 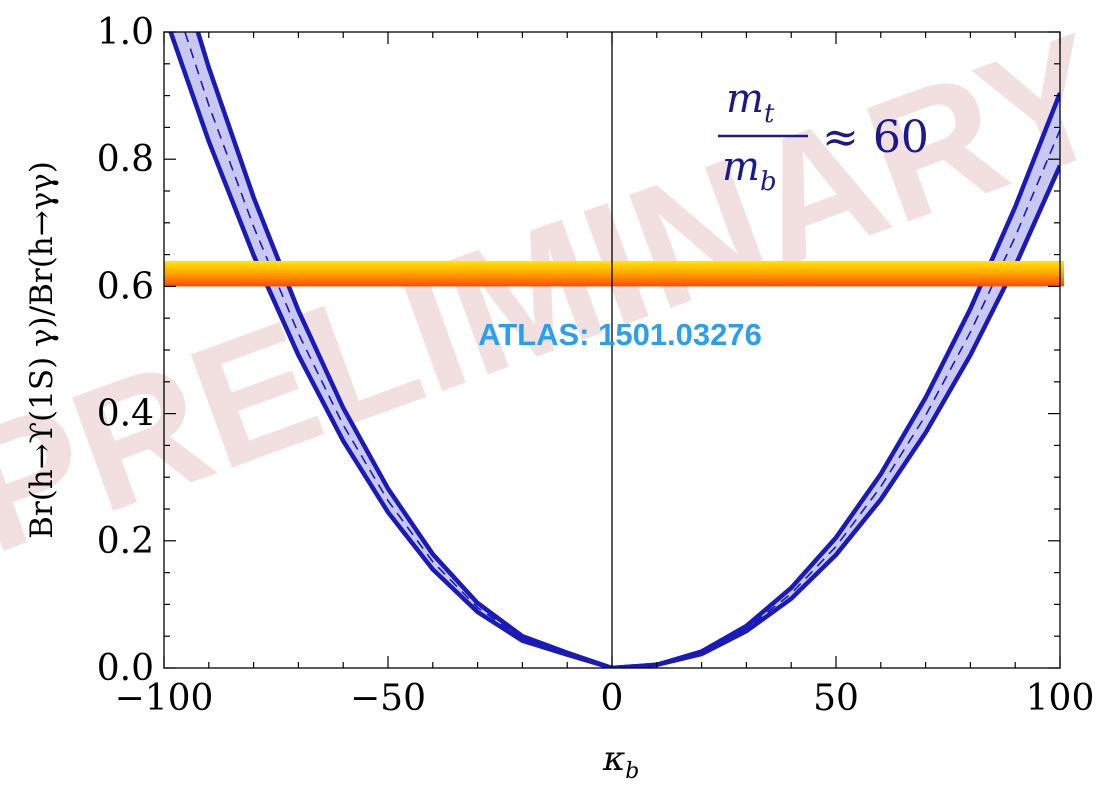 I want to click on y-tick-label: 1.0, so click(x=125, y=32).